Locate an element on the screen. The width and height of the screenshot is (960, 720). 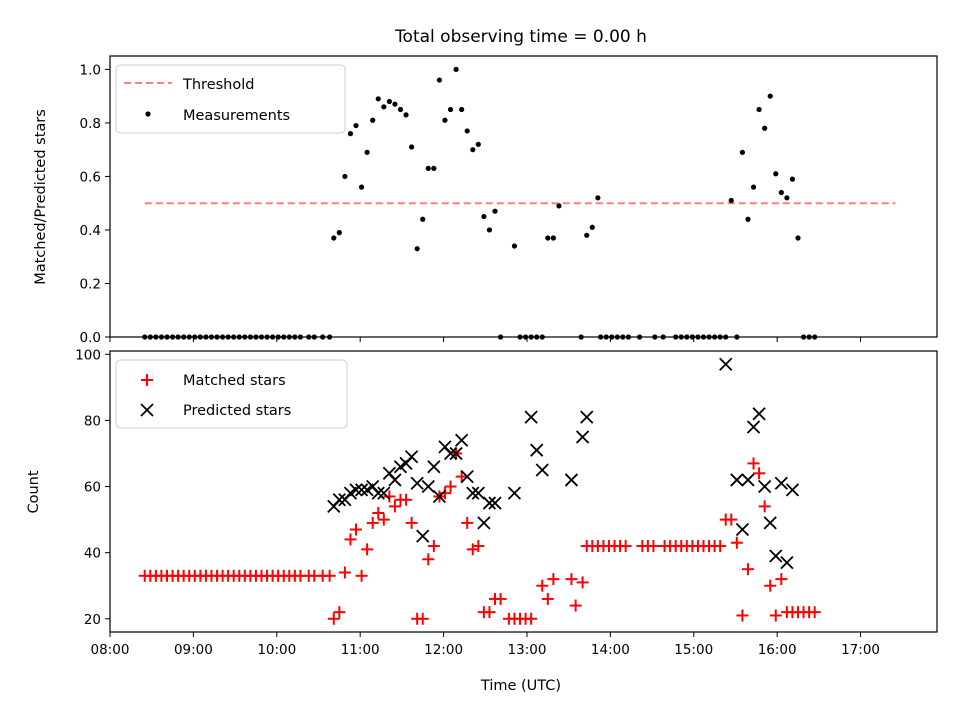
x-tick-label: 11:00 is located at coordinates (360, 650).